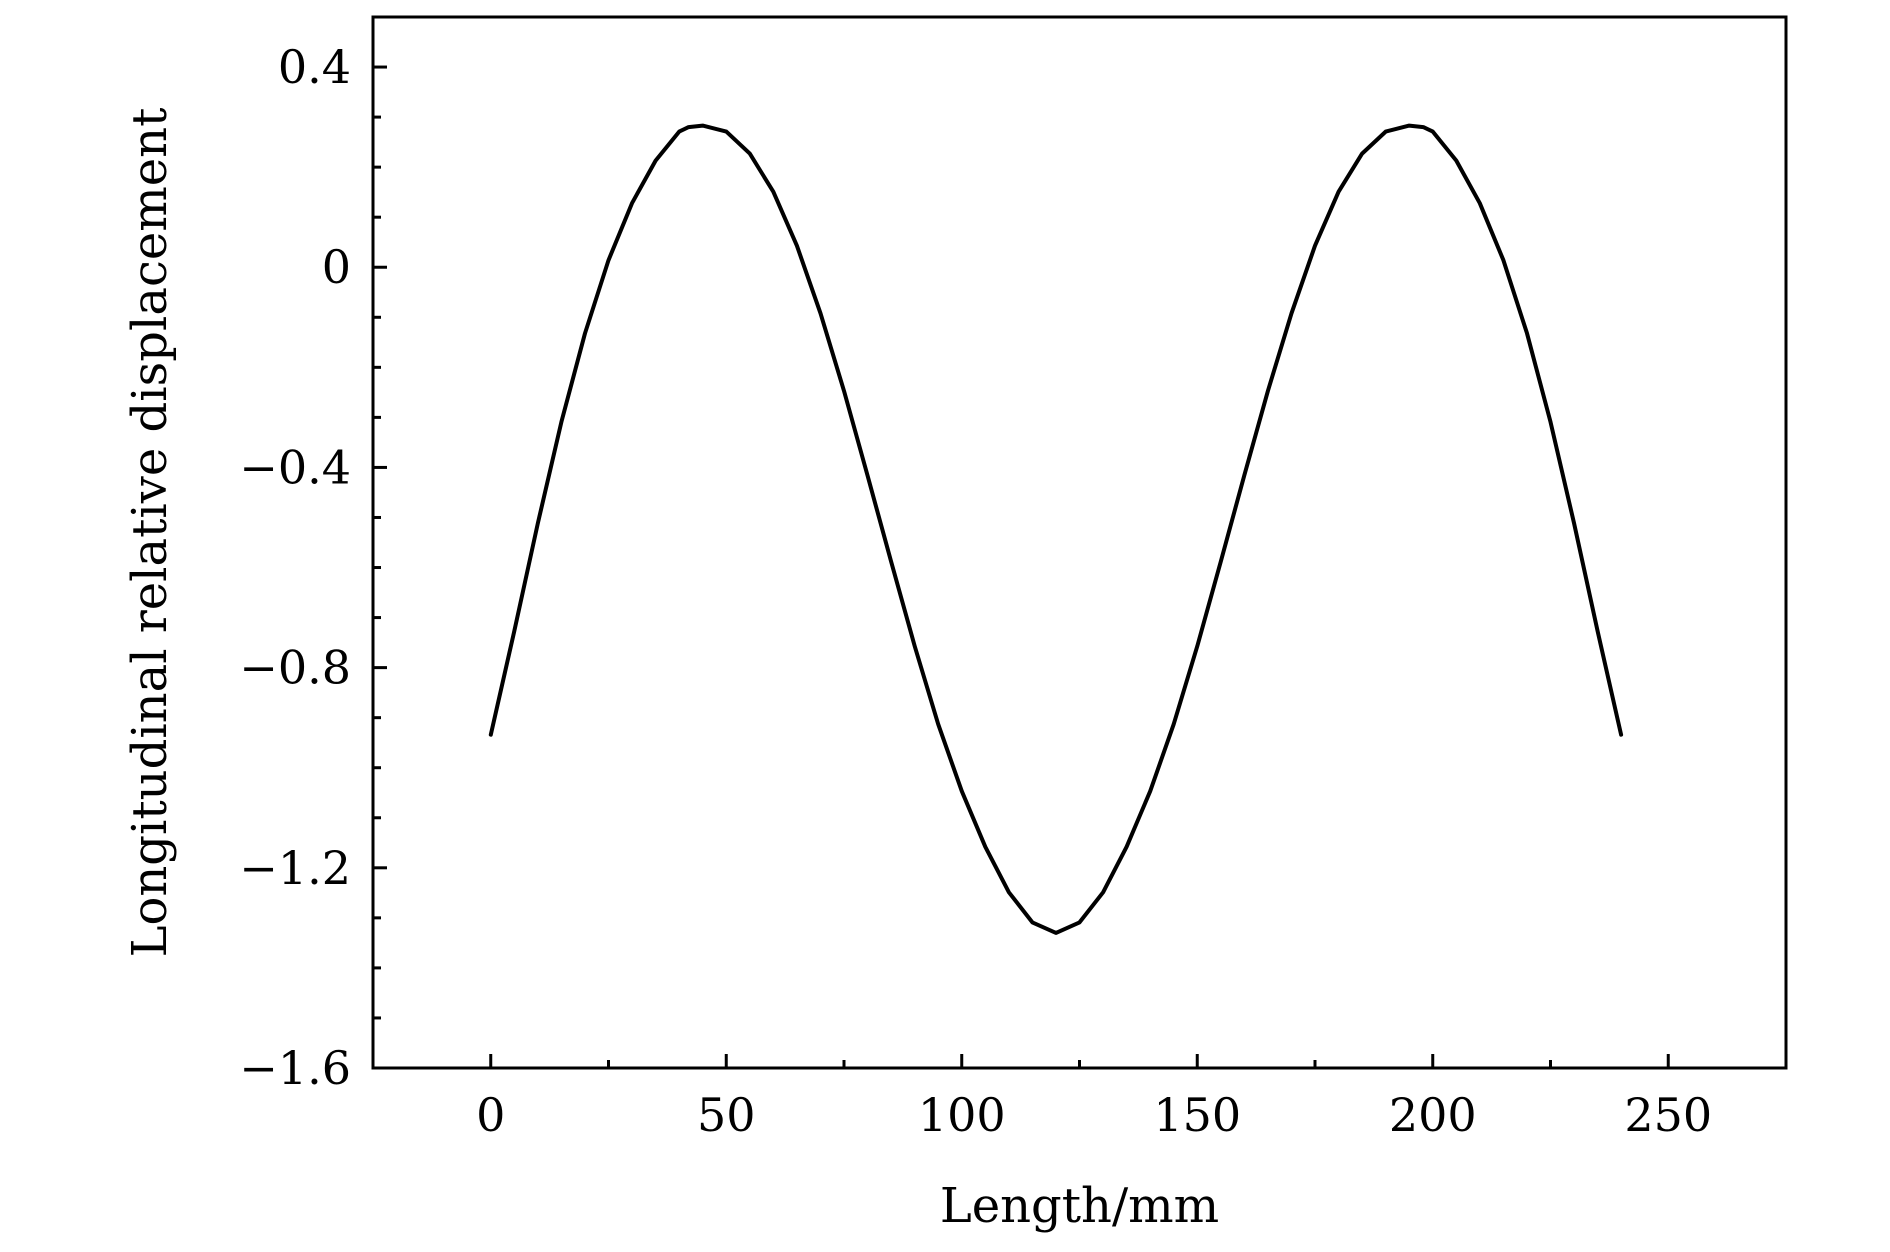 The image size is (1890, 1252). I want to click on x-tick-label: 250, so click(1668, 1115).